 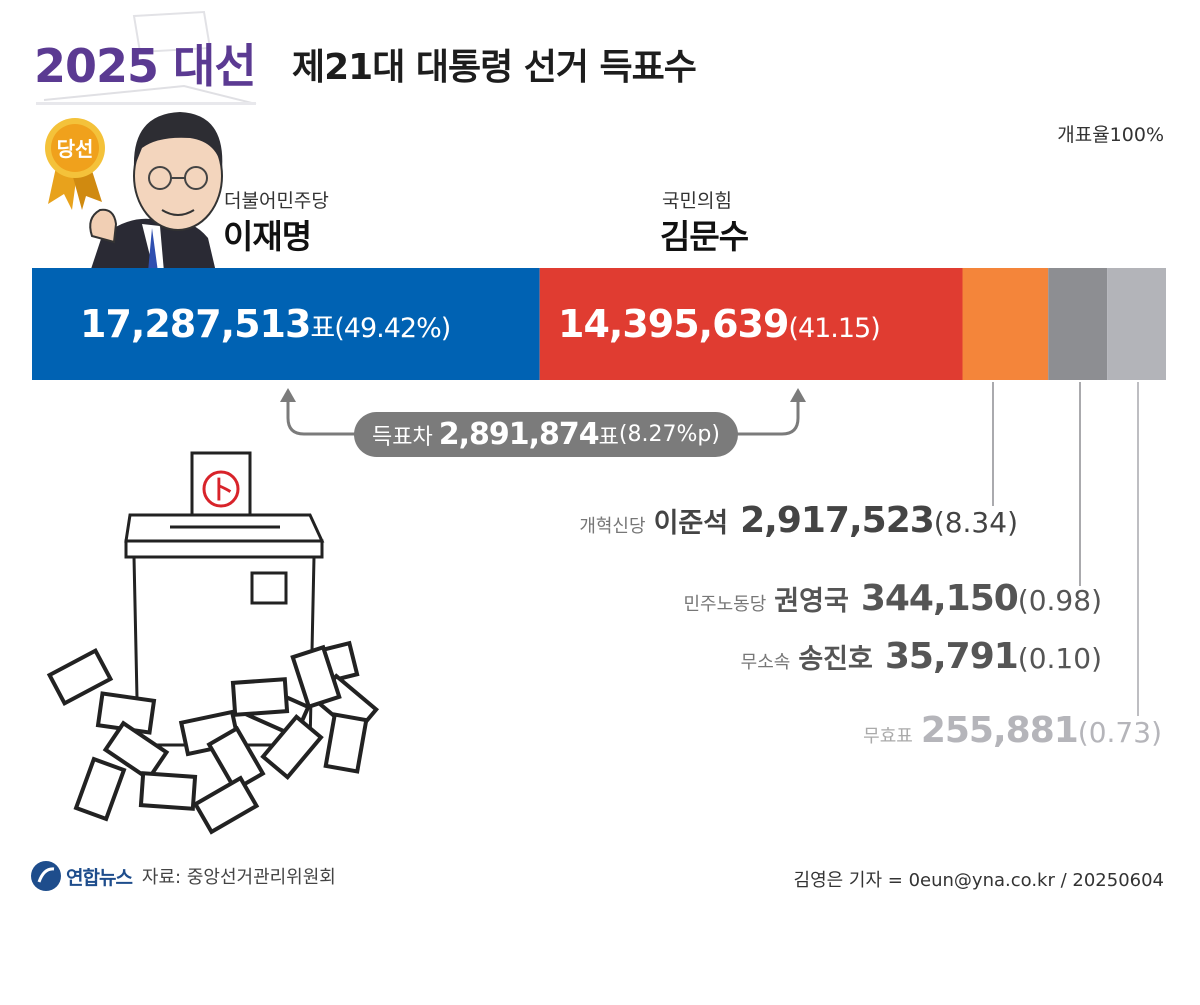 I want to click on lee-js-party: 개혁신당, so click(x=612, y=526).